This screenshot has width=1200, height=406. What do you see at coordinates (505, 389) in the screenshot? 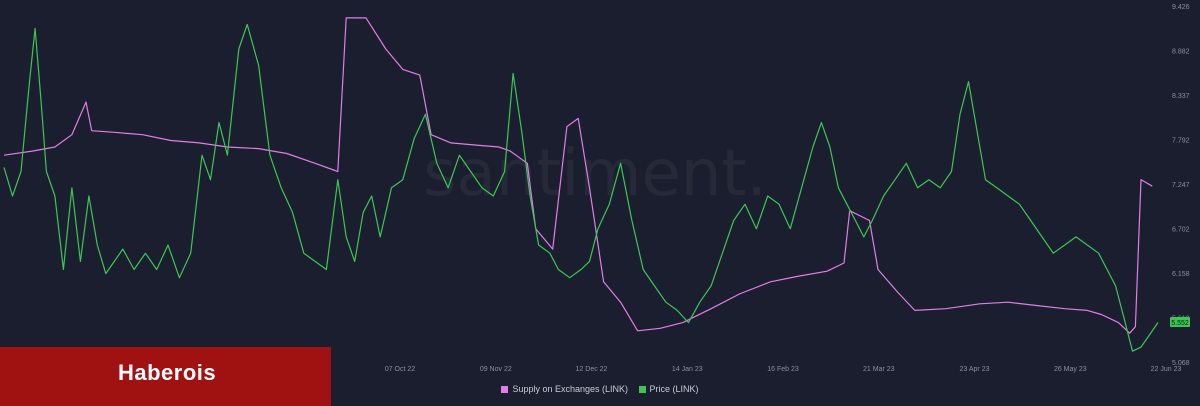
I see `supply-swatch-icon` at bounding box center [505, 389].